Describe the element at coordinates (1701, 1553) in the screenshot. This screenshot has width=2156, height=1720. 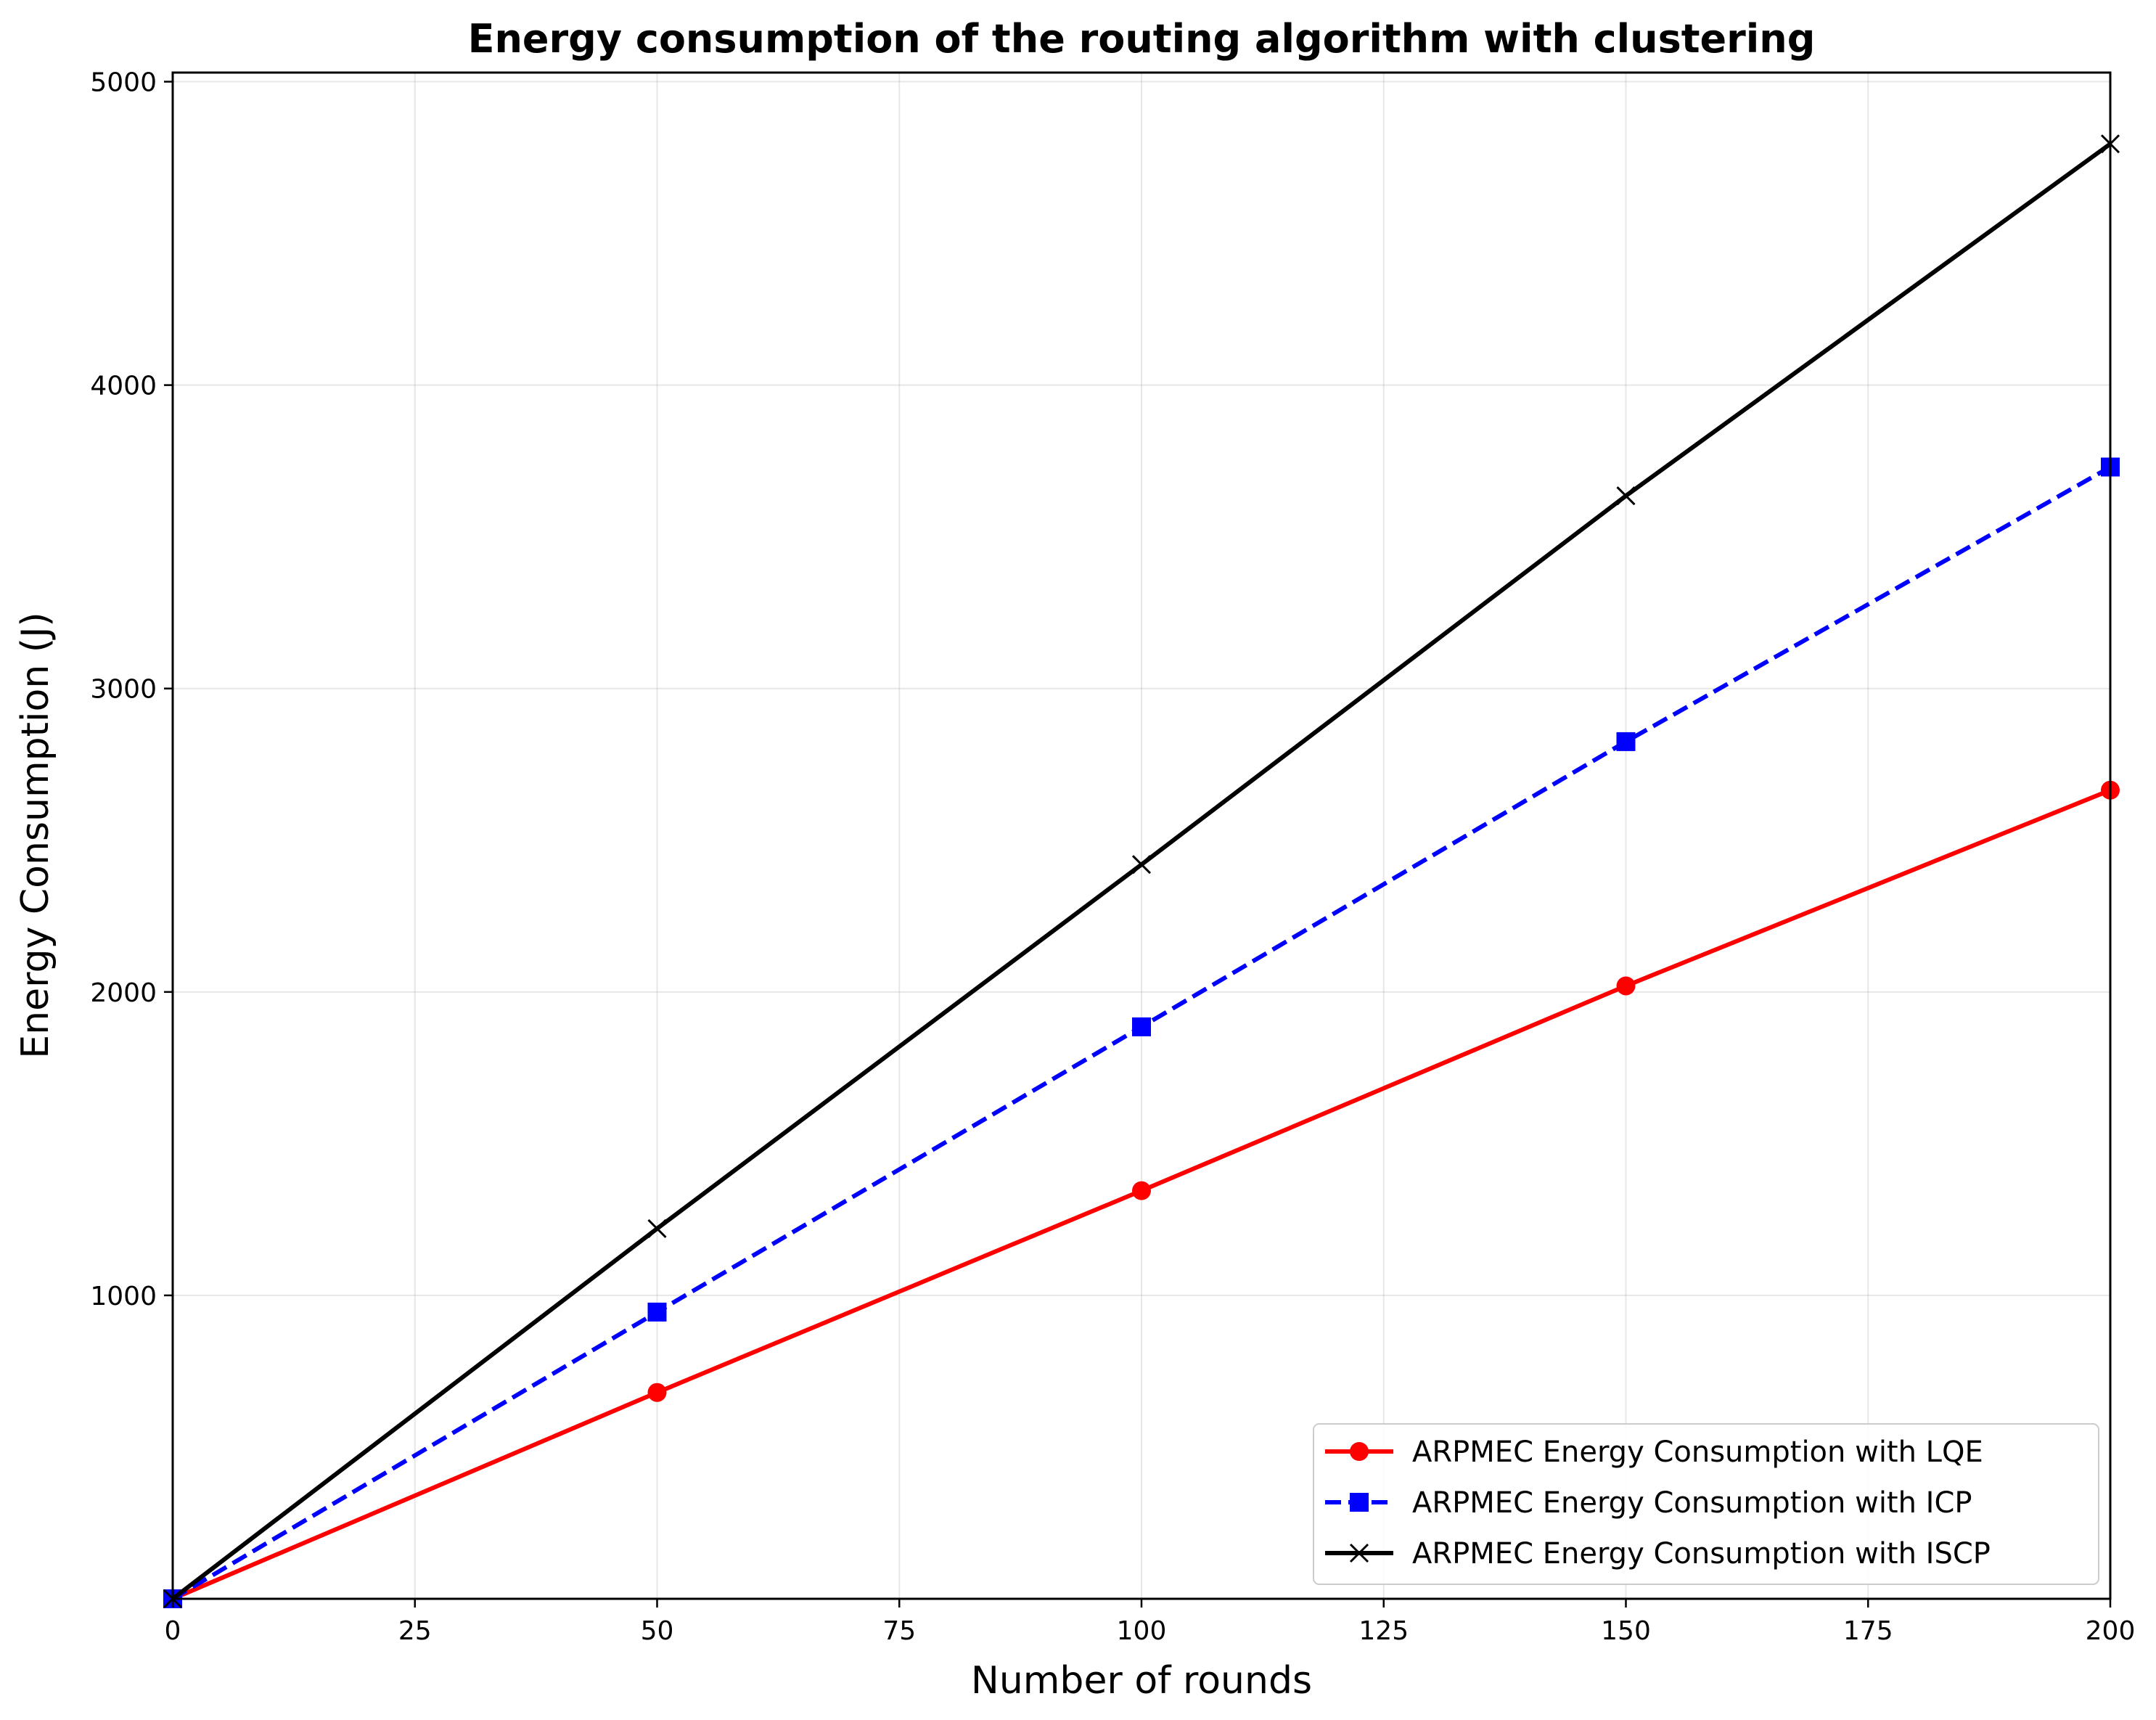
I see `legend-label: ARPMEC Energy Consumption with ISCP` at that location.